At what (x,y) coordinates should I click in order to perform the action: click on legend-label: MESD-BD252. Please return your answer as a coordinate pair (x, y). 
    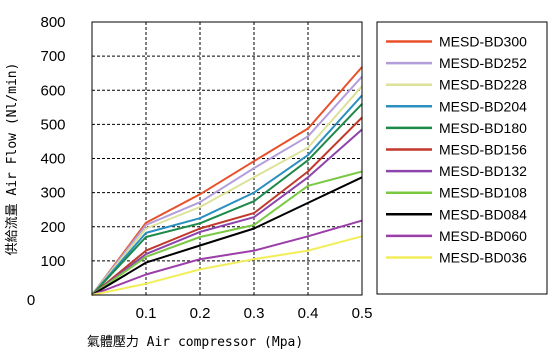
    Looking at the image, I should click on (483, 63).